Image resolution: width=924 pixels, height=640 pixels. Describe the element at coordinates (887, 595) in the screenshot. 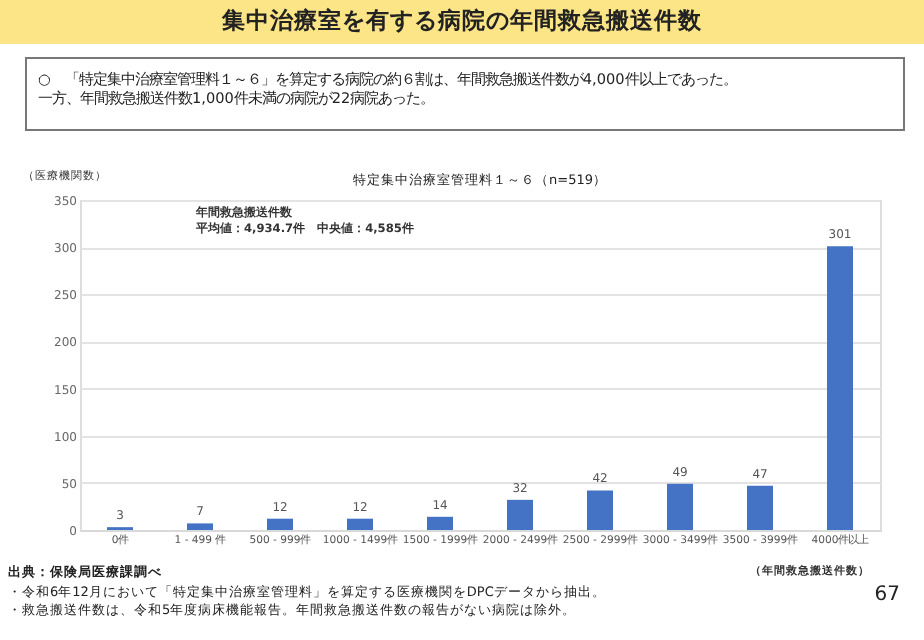

I see `text: 67` at that location.